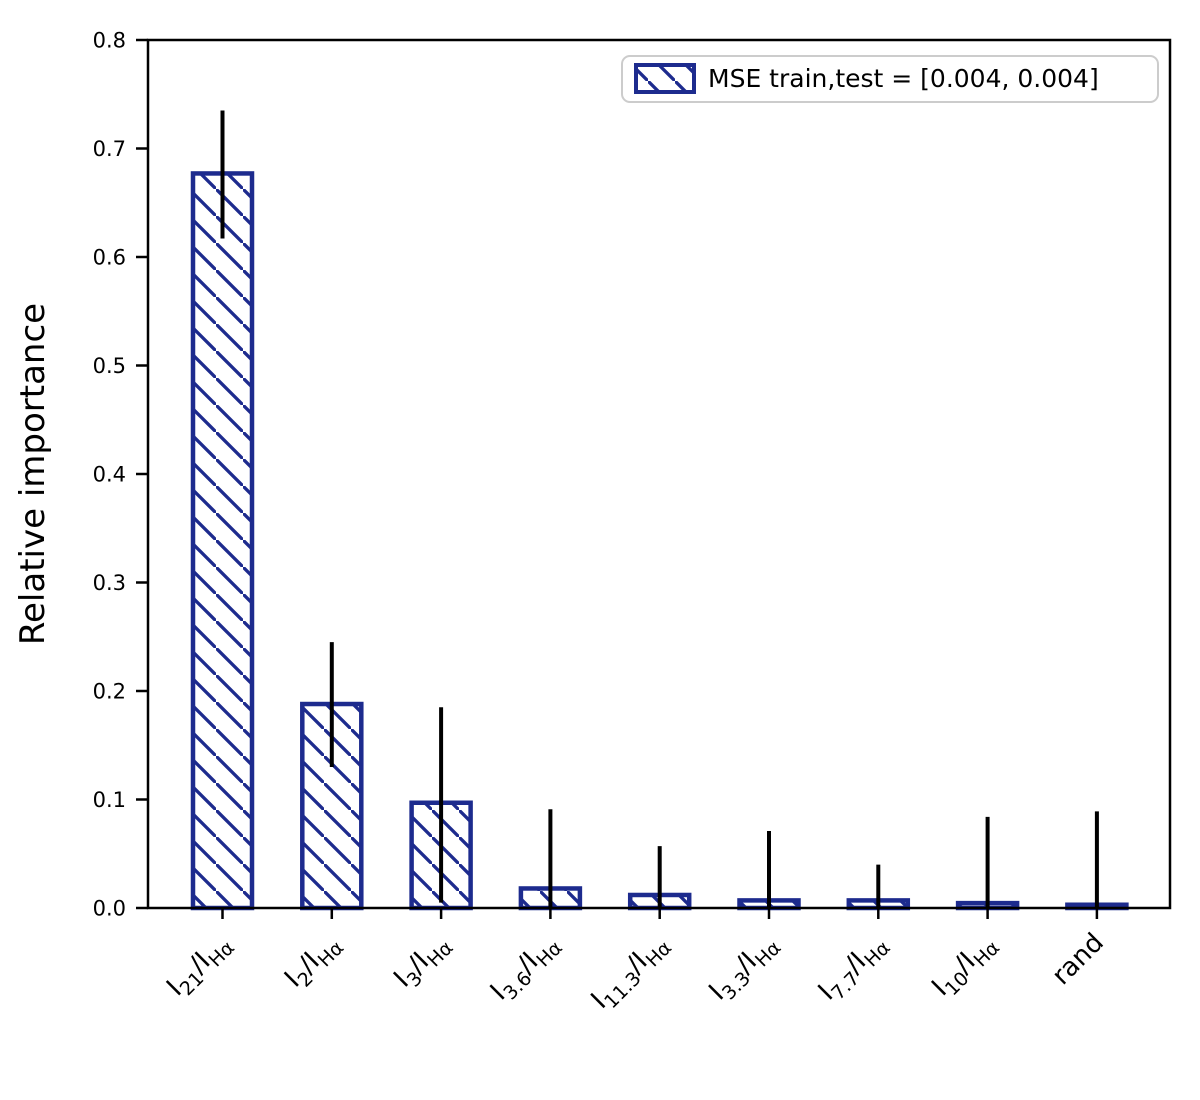  Describe the element at coordinates (109, 258) in the screenshot. I see `y-tick-label: 0.6` at that location.